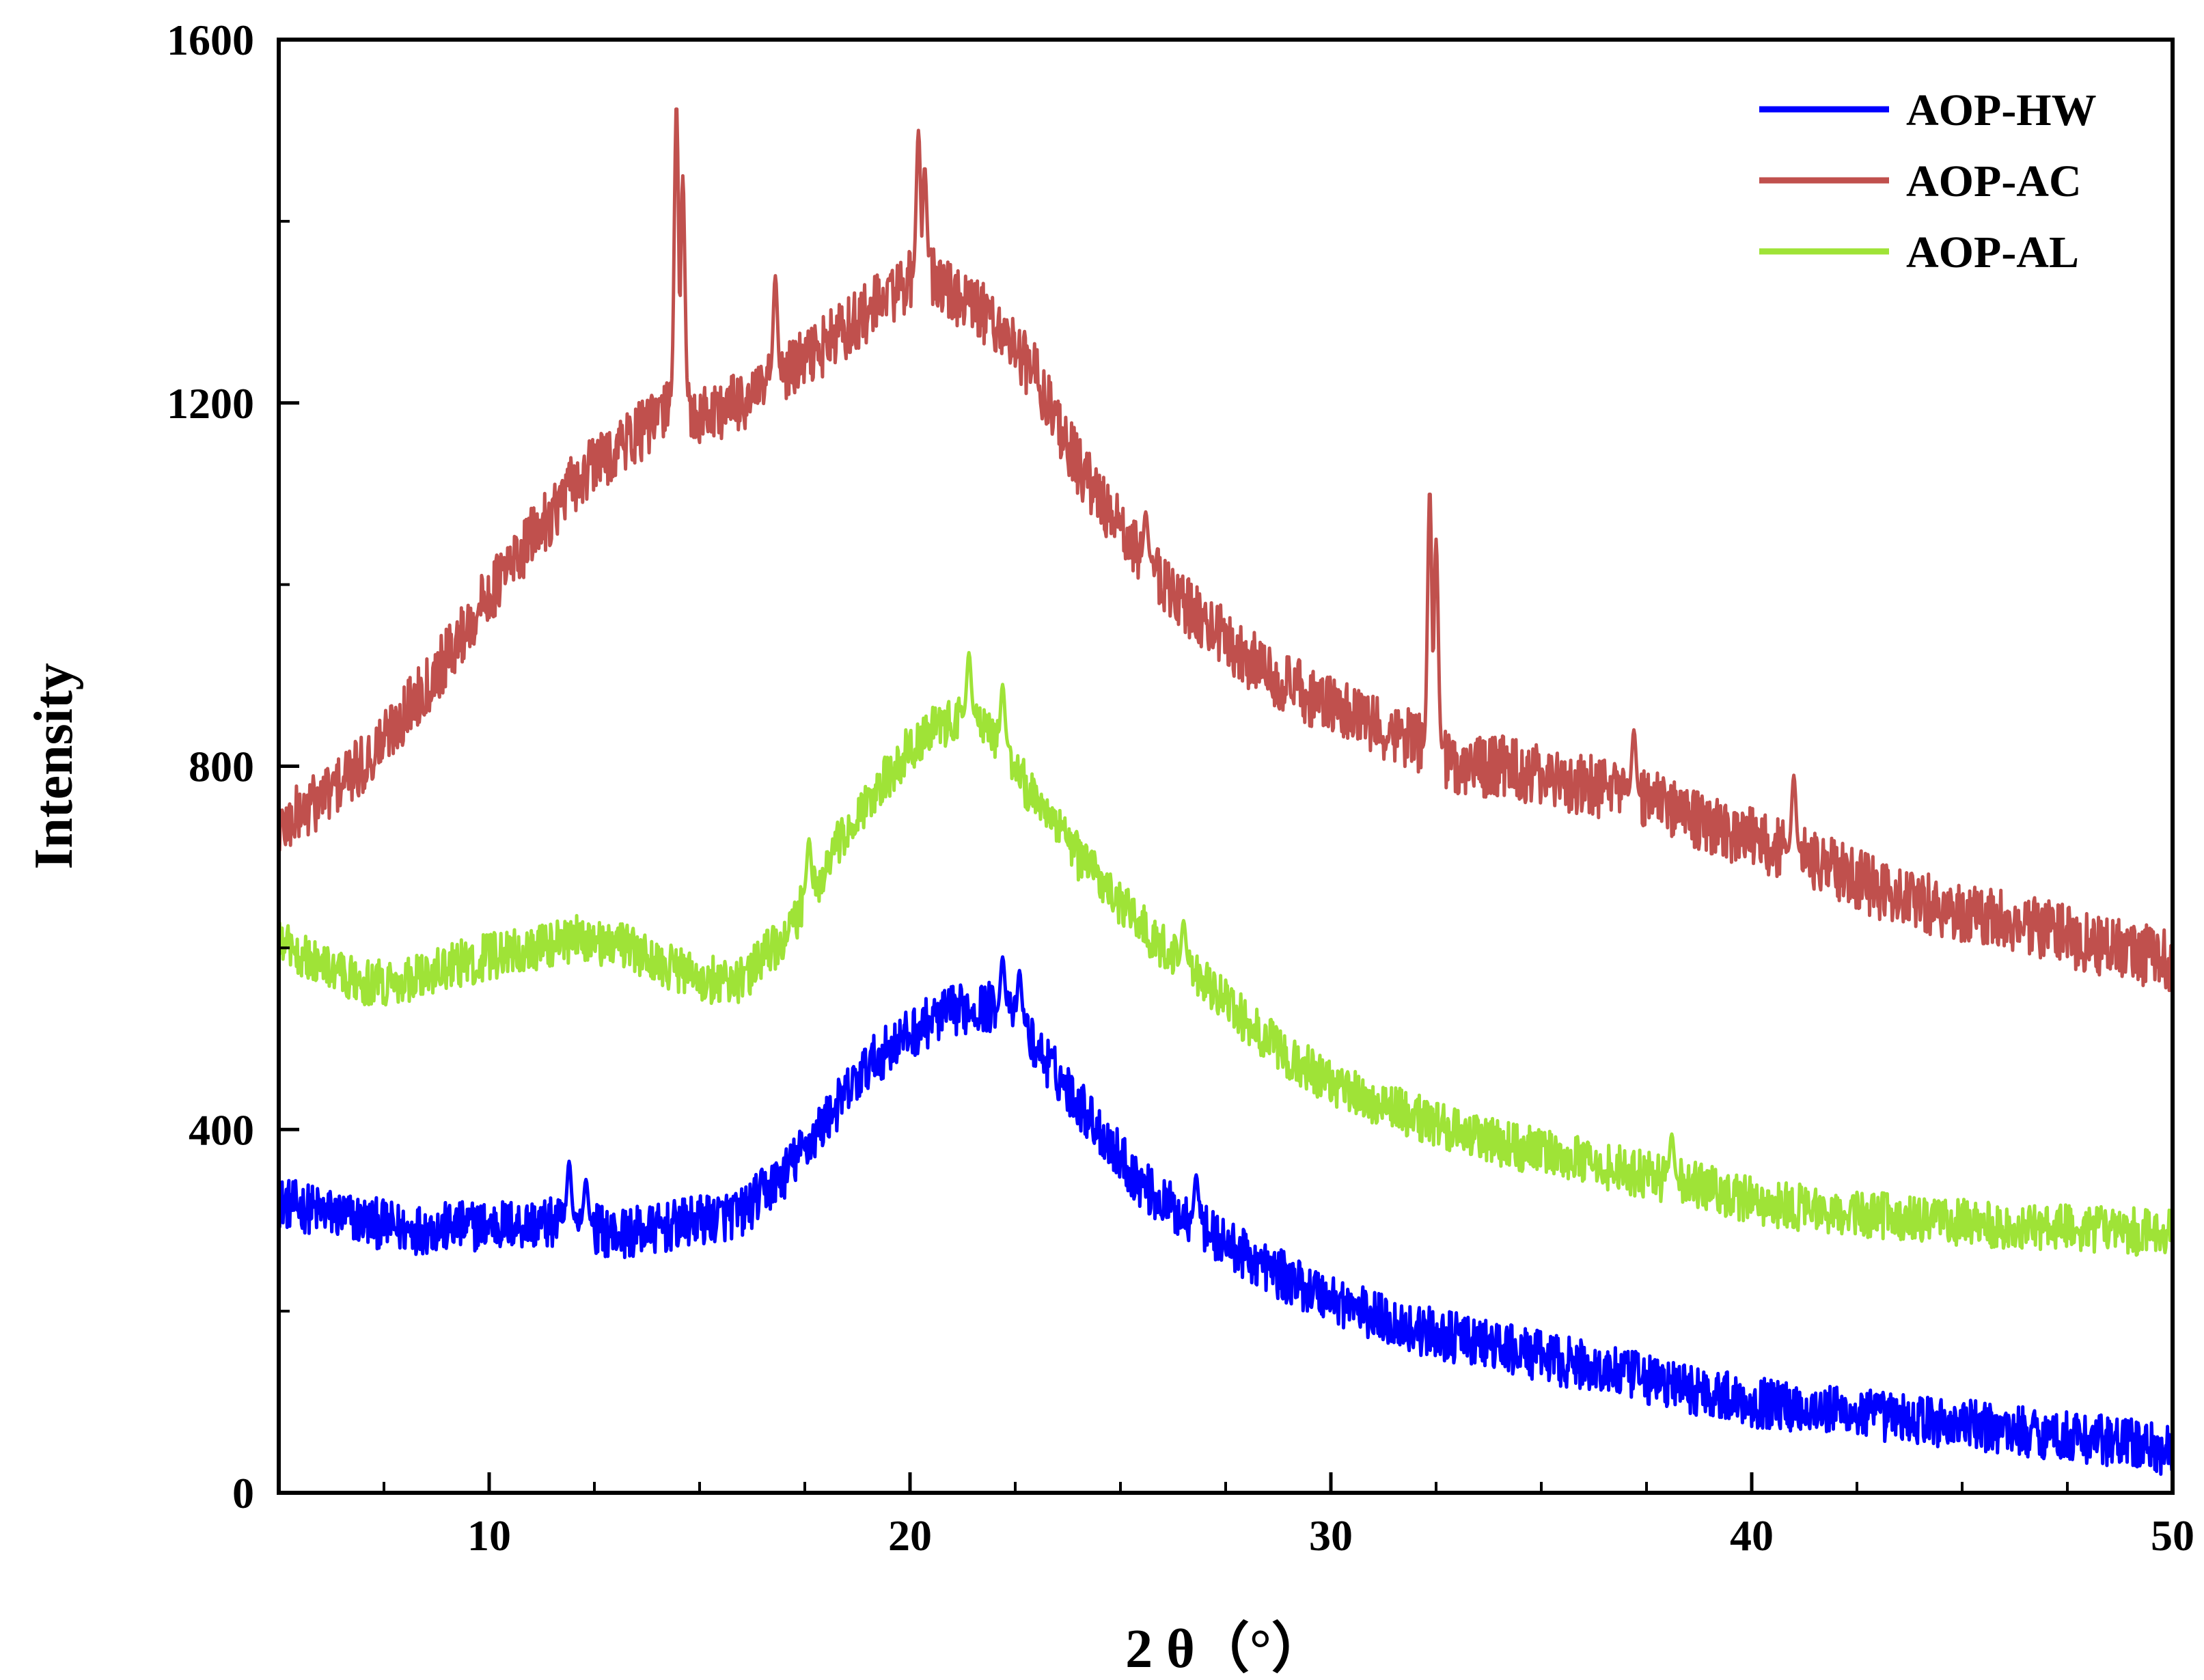 The image size is (2204, 1680). What do you see at coordinates (221, 767) in the screenshot?
I see `y-tick-label: 800` at bounding box center [221, 767].